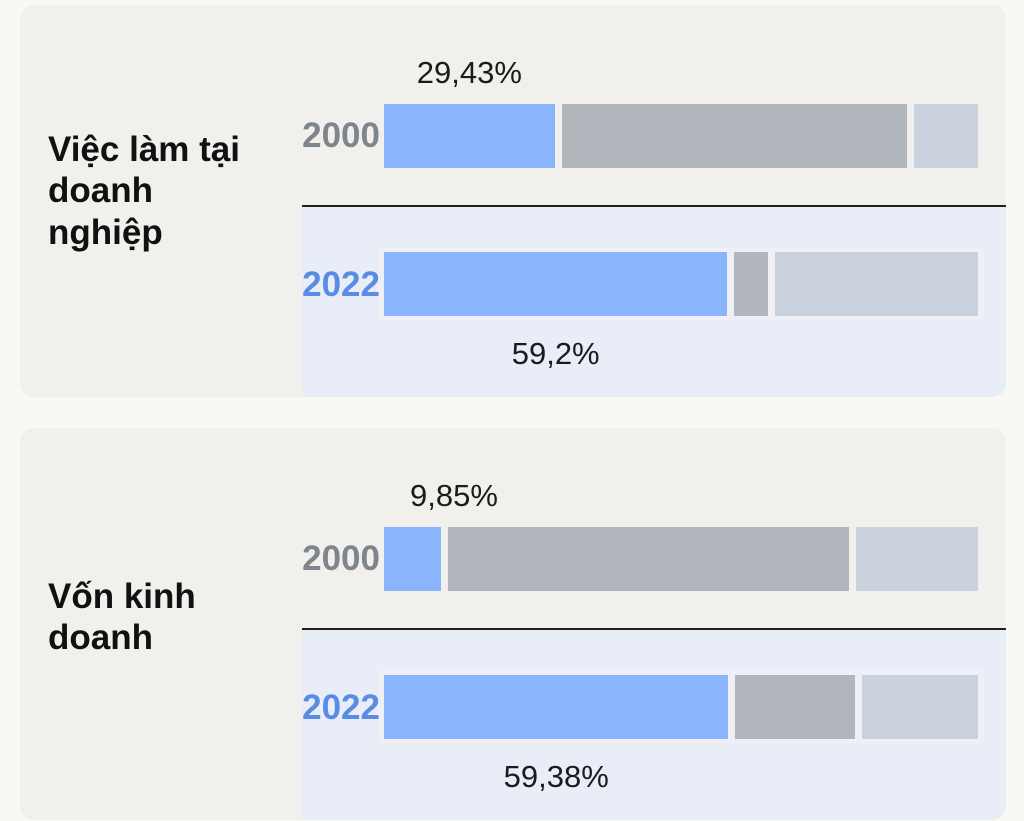 This screenshot has height=821, width=1024. I want to click on data-label-2000: 29,43%, so click(469, 72).